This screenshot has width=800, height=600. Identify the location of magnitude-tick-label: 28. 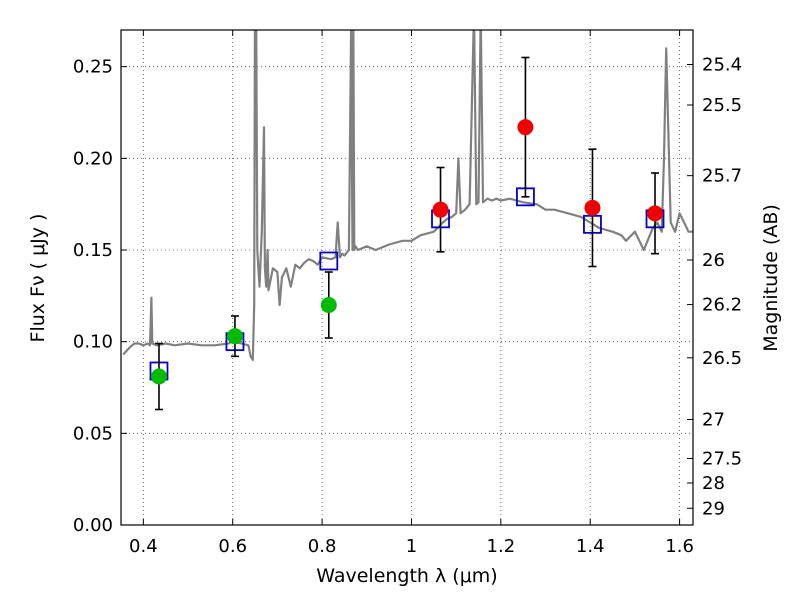
(713, 483).